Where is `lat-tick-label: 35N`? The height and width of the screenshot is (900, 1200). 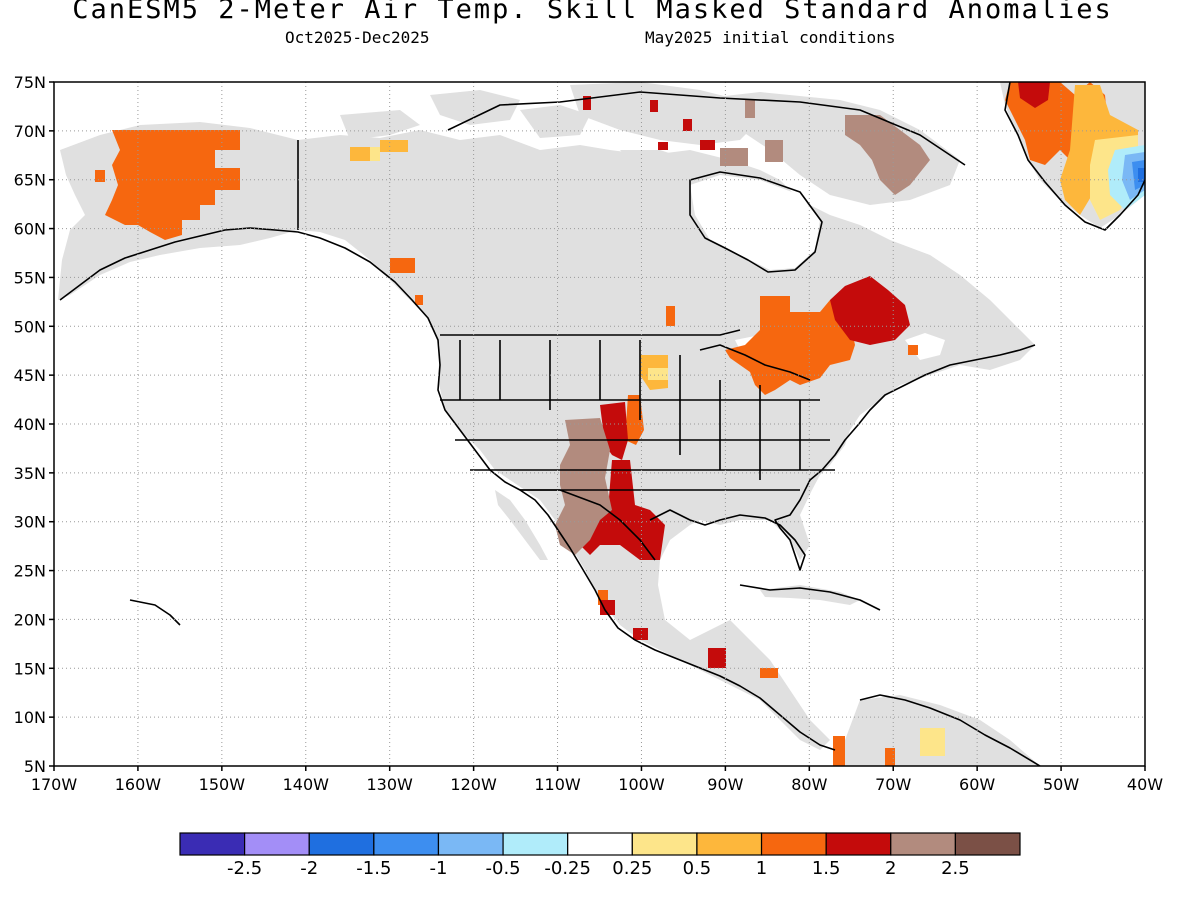
lat-tick-label: 35N is located at coordinates (30, 473).